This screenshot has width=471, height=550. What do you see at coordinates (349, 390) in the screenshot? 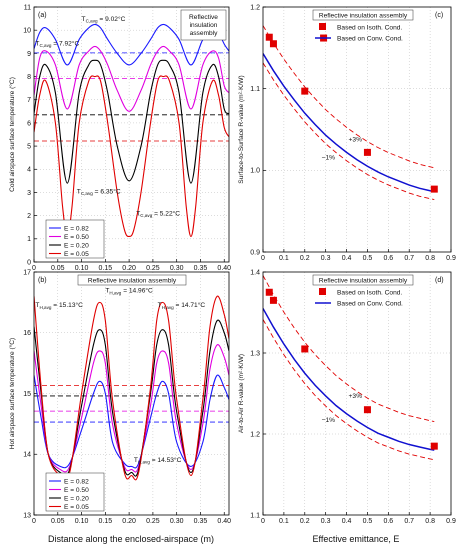
I see `lower-band-line` at bounding box center [349, 390].